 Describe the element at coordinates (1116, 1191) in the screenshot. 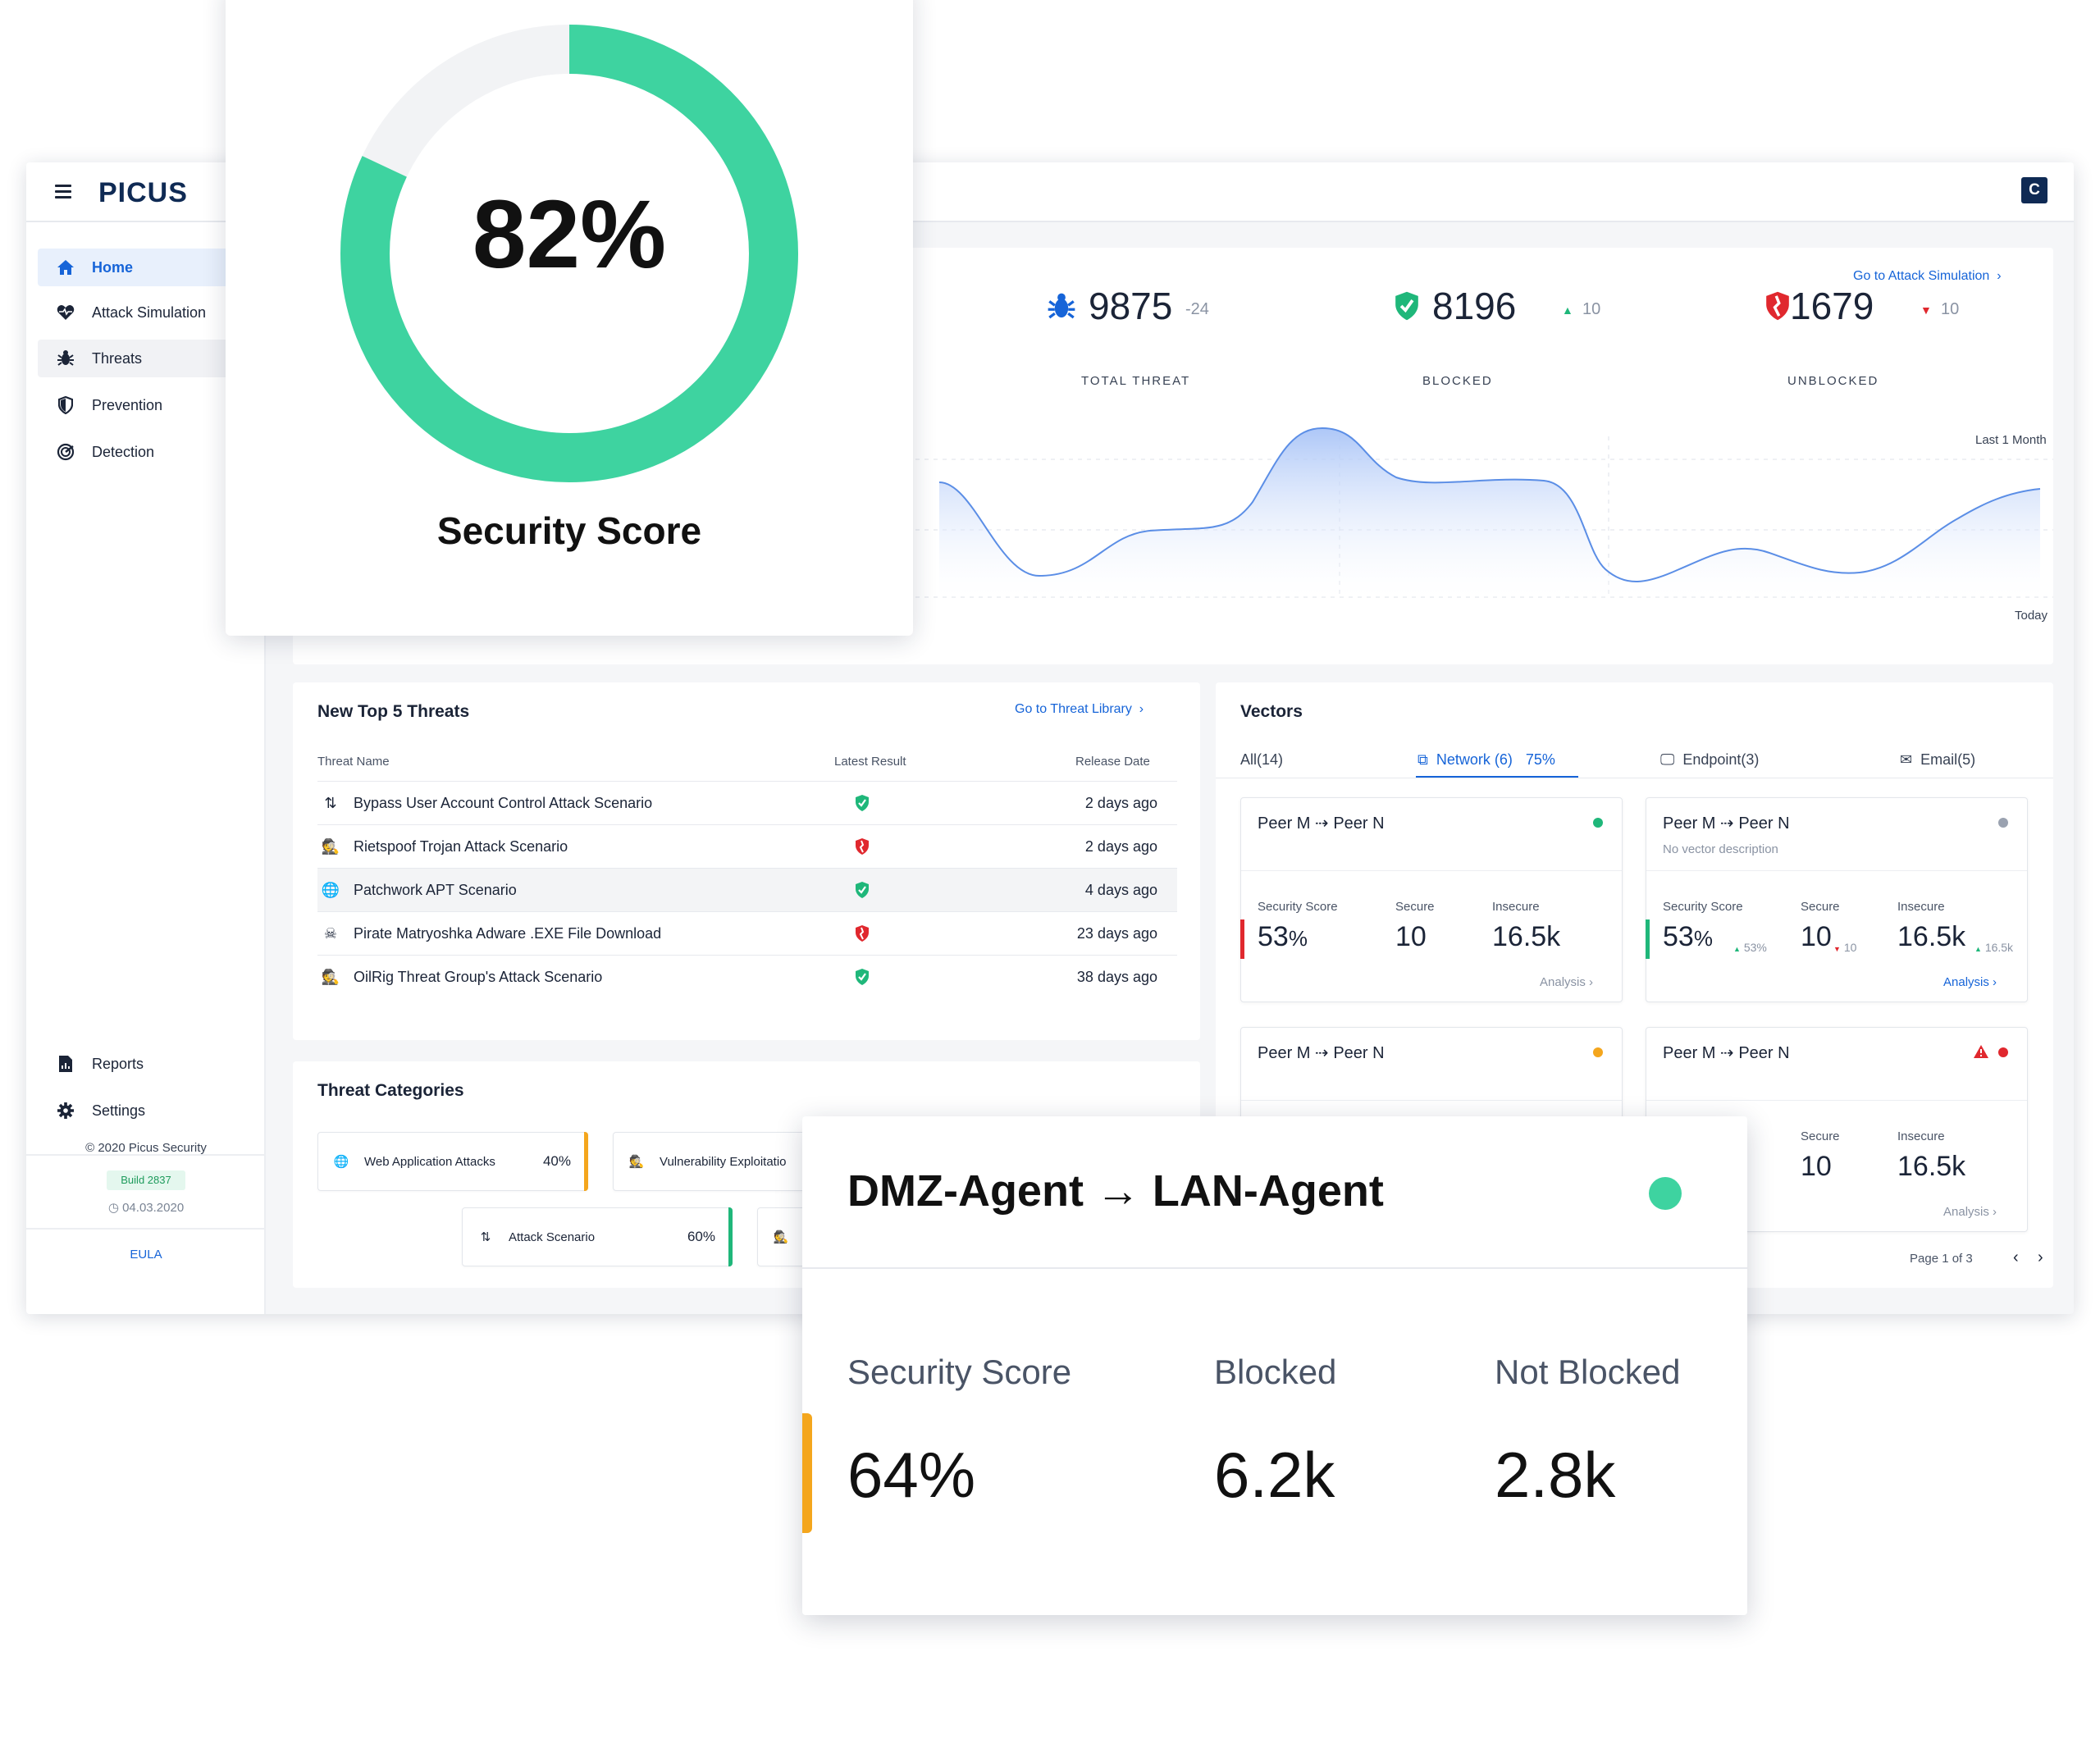

I see `agent-vector-title: DMZ-Agent → LAN-Agent` at that location.